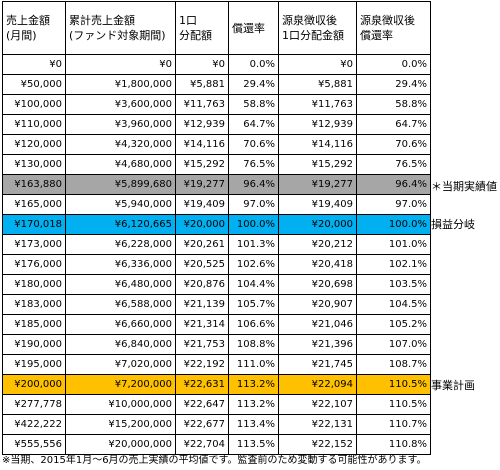  Describe the element at coordinates (253, 284) in the screenshot. I see `cell-redemption-rate: 104.4%` at that location.